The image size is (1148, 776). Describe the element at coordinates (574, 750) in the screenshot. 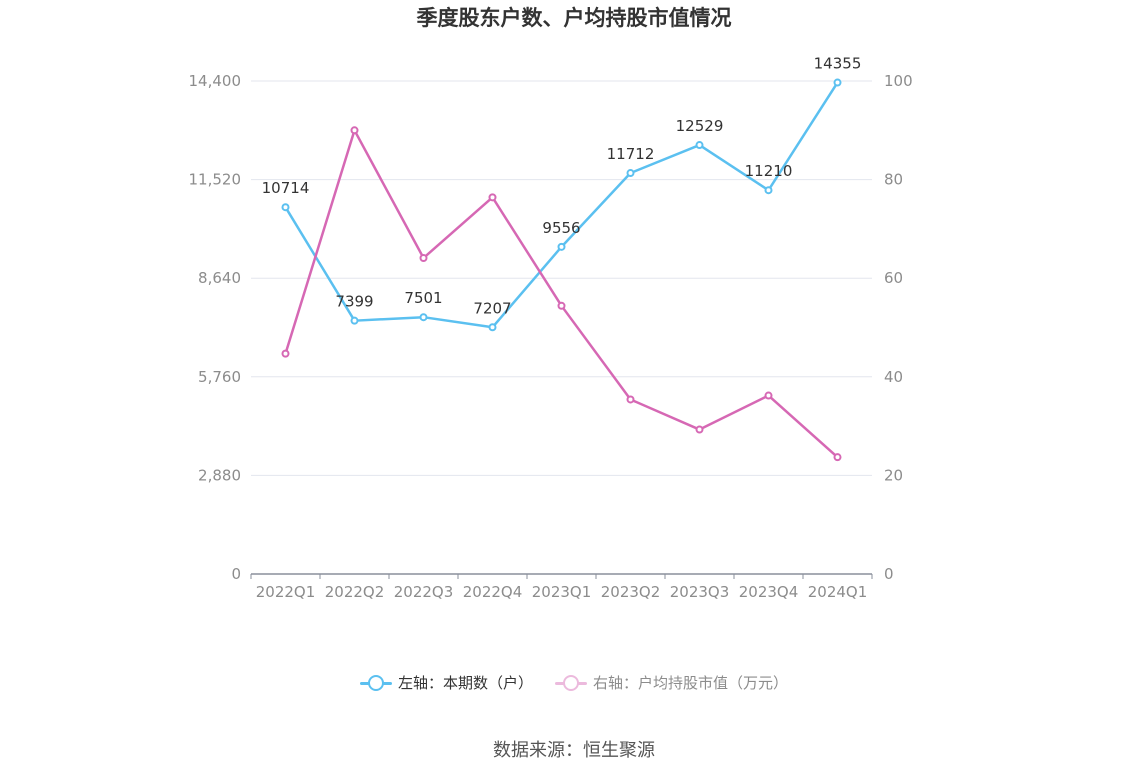

I see `source-note: 数据来源：恒生聚源` at that location.